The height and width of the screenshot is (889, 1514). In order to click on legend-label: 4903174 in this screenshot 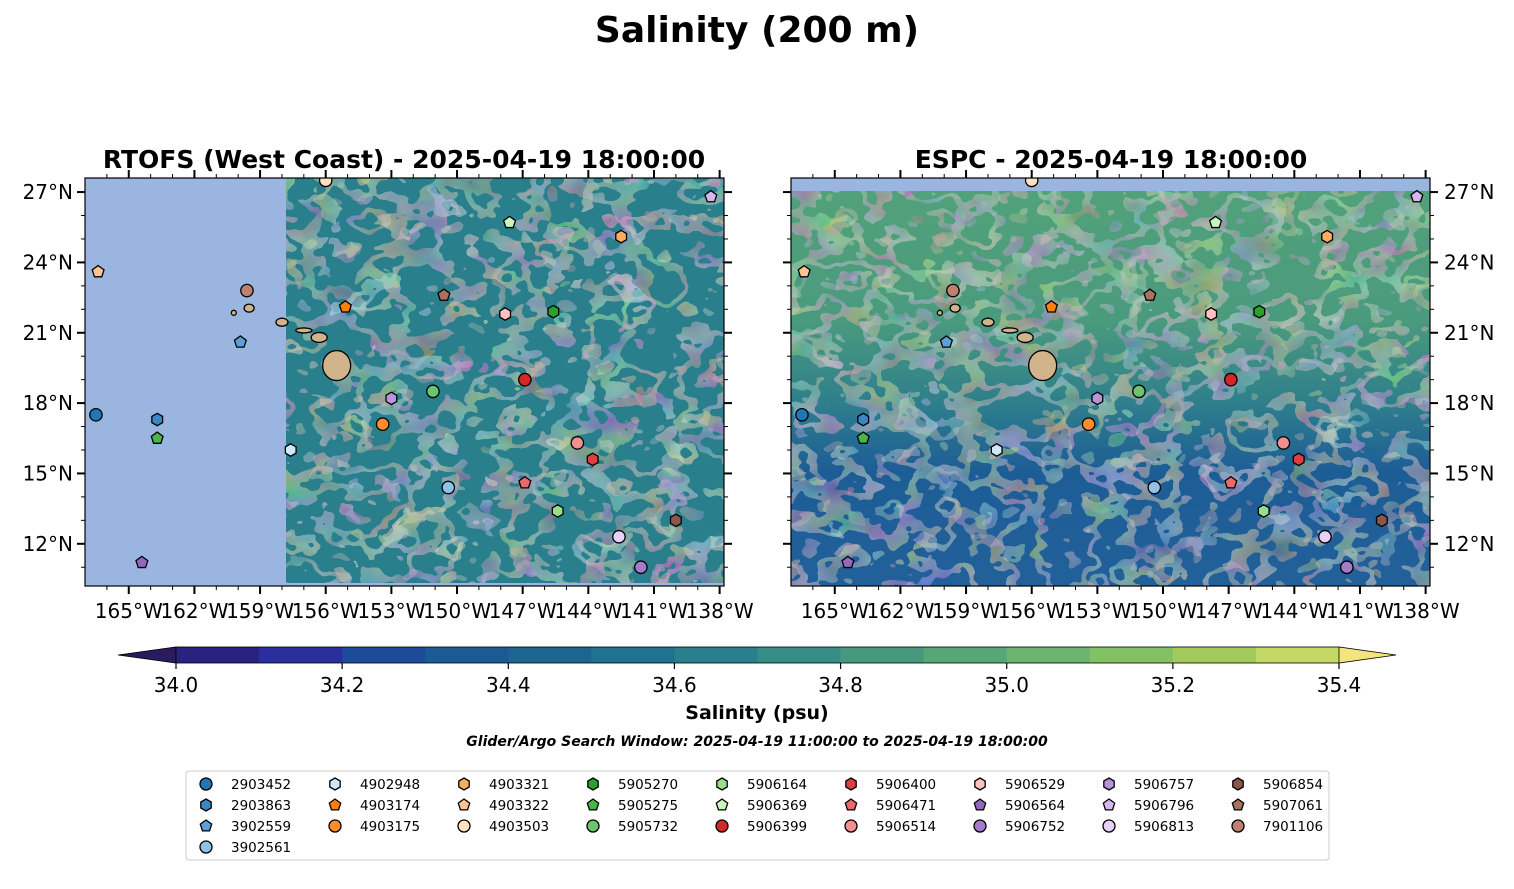, I will do `click(390, 806)`.